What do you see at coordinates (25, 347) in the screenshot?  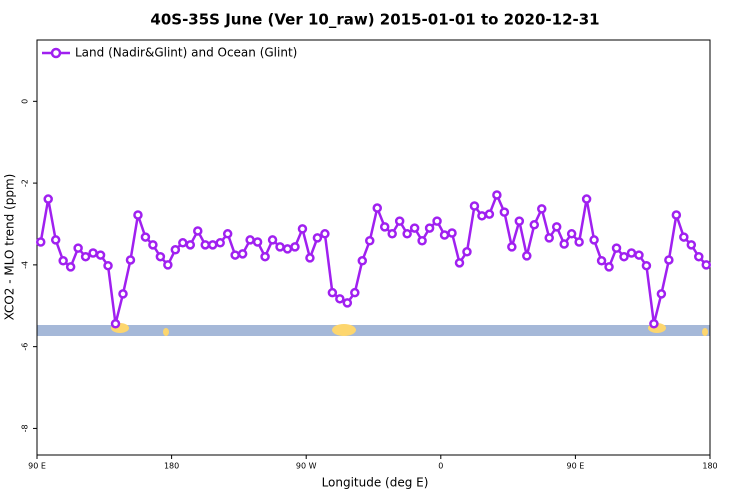 I see `y-tick-label: -6` at bounding box center [25, 347].